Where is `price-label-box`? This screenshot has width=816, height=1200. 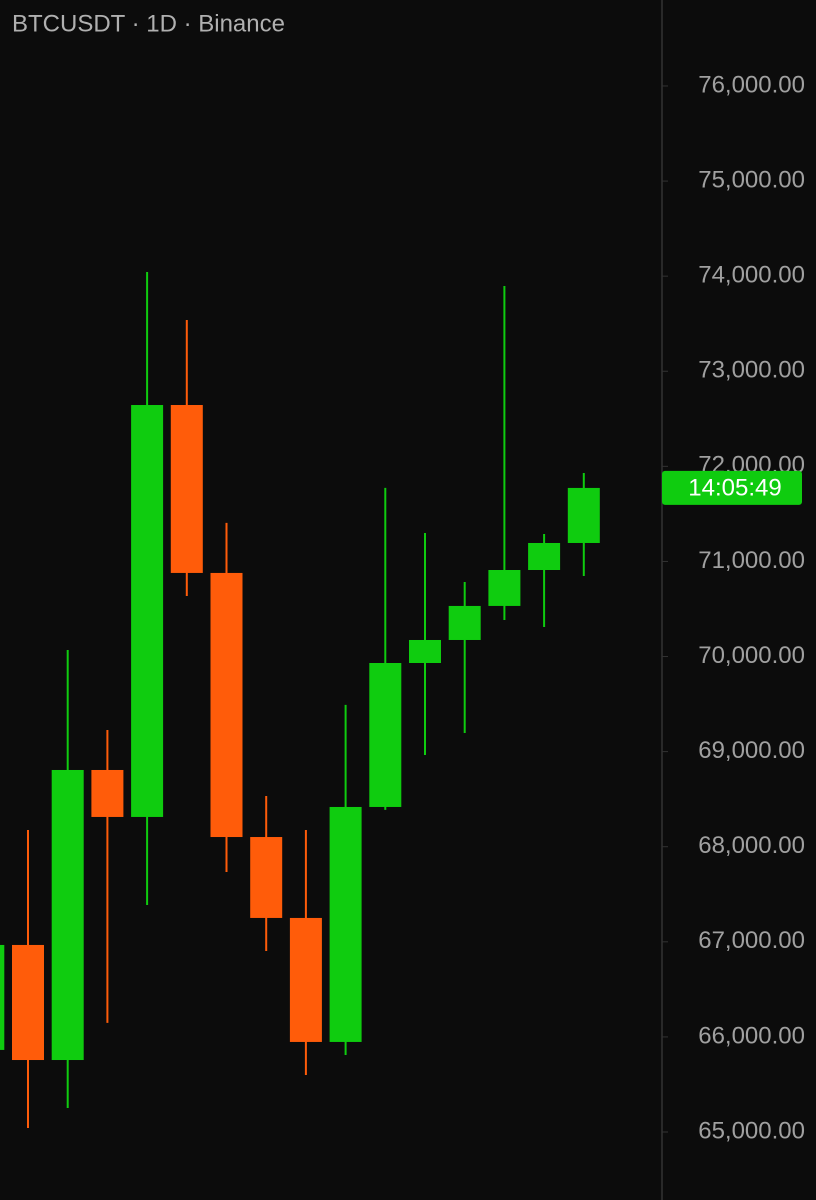
price-label-box is located at coordinates (732, 487).